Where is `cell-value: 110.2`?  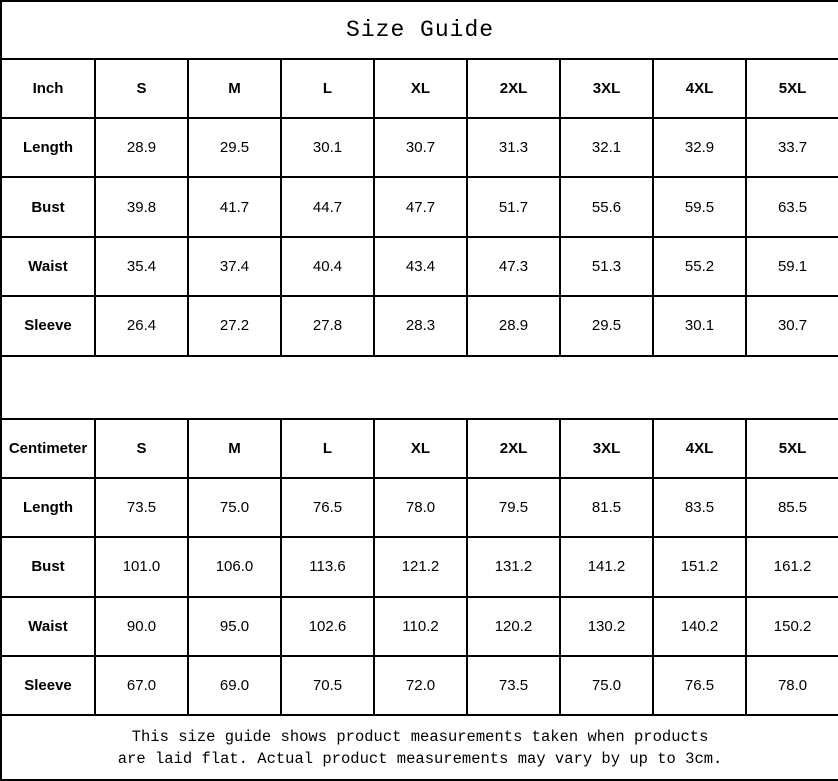 cell-value: 110.2 is located at coordinates (420, 626).